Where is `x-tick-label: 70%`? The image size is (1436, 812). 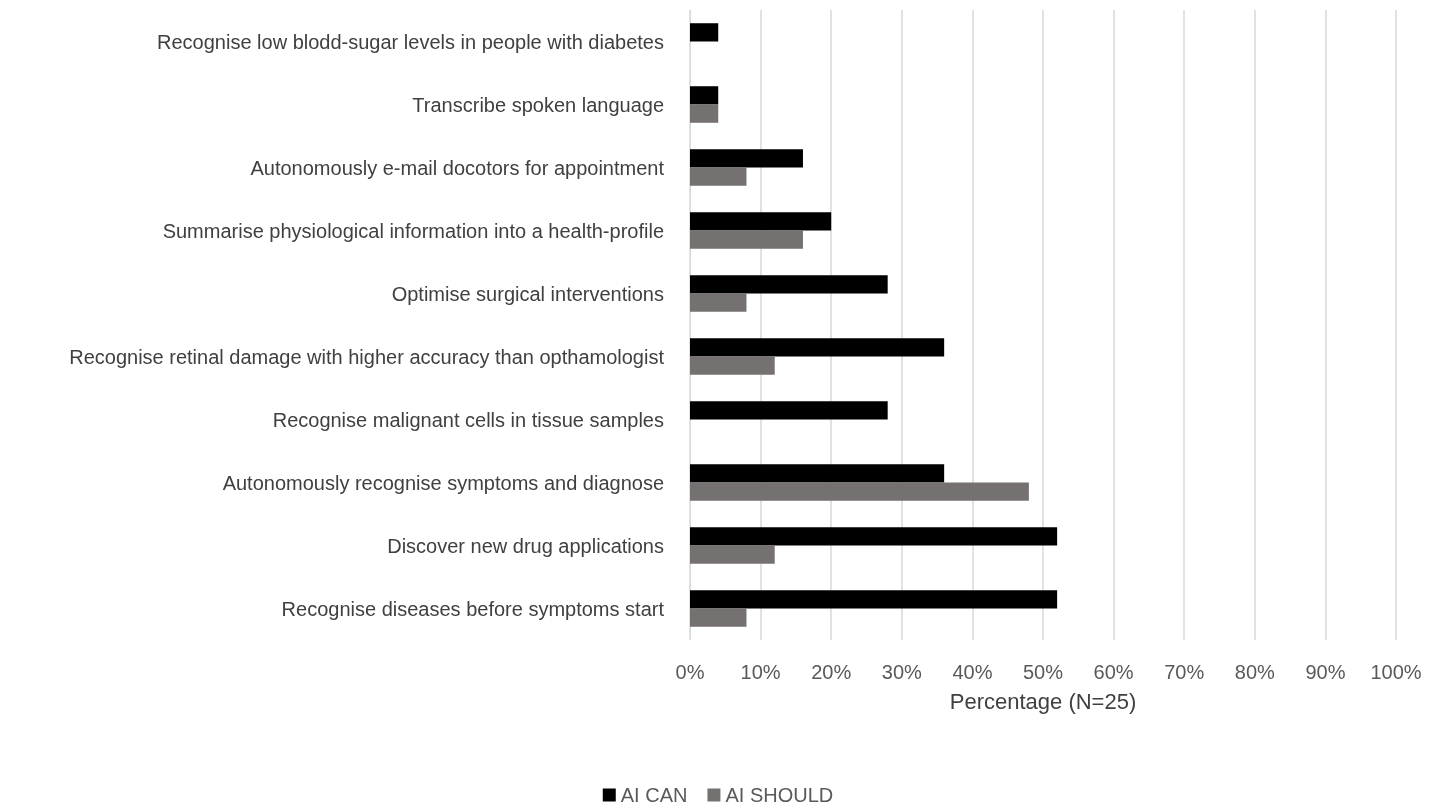 x-tick-label: 70% is located at coordinates (1184, 672).